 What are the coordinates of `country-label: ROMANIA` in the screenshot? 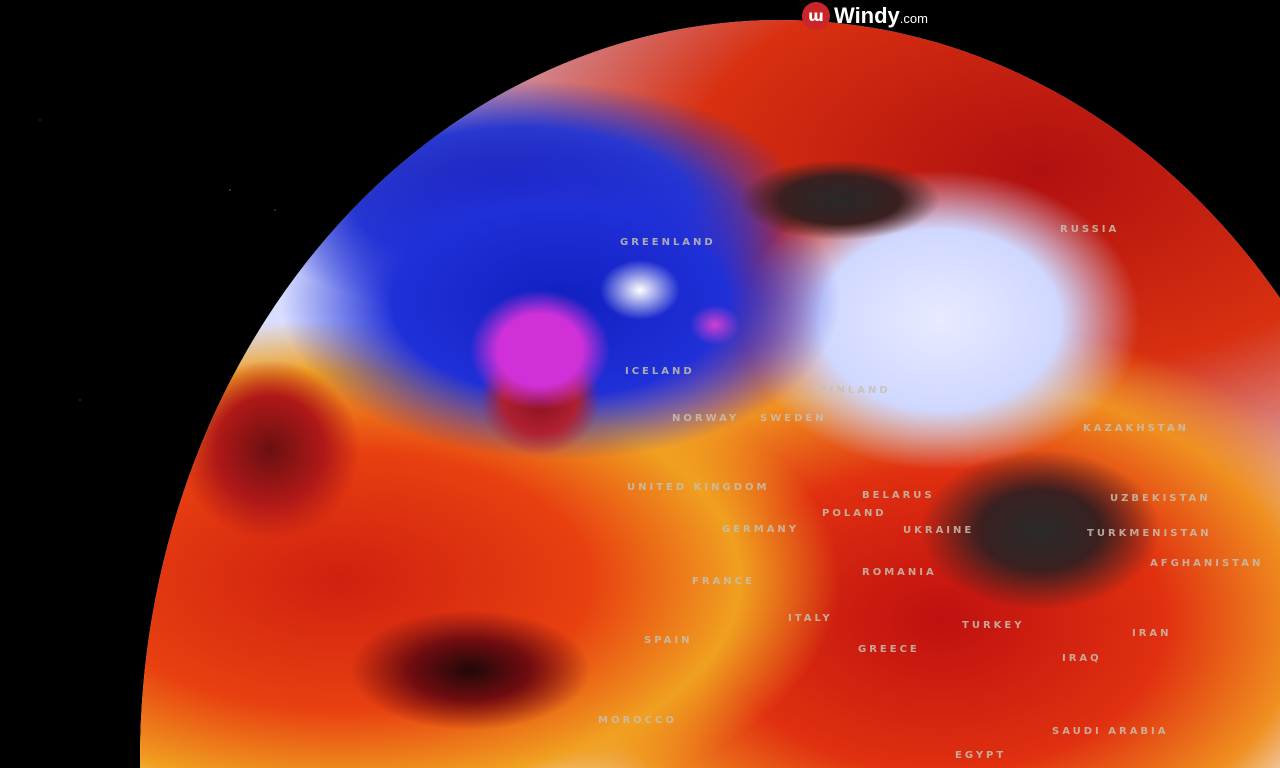 It's located at (899, 572).